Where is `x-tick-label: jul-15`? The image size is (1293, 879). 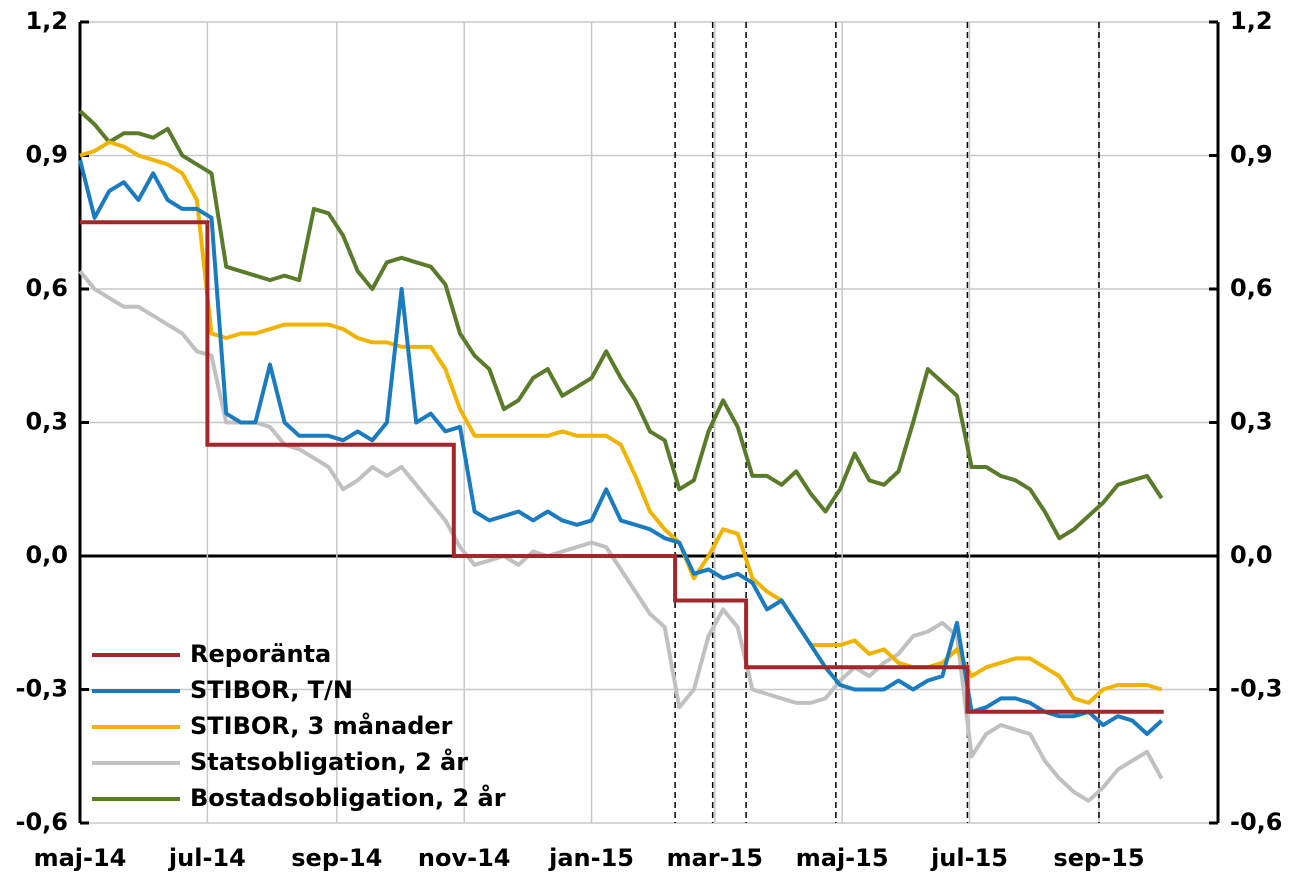
x-tick-label: jul-15 is located at coordinates (969, 858).